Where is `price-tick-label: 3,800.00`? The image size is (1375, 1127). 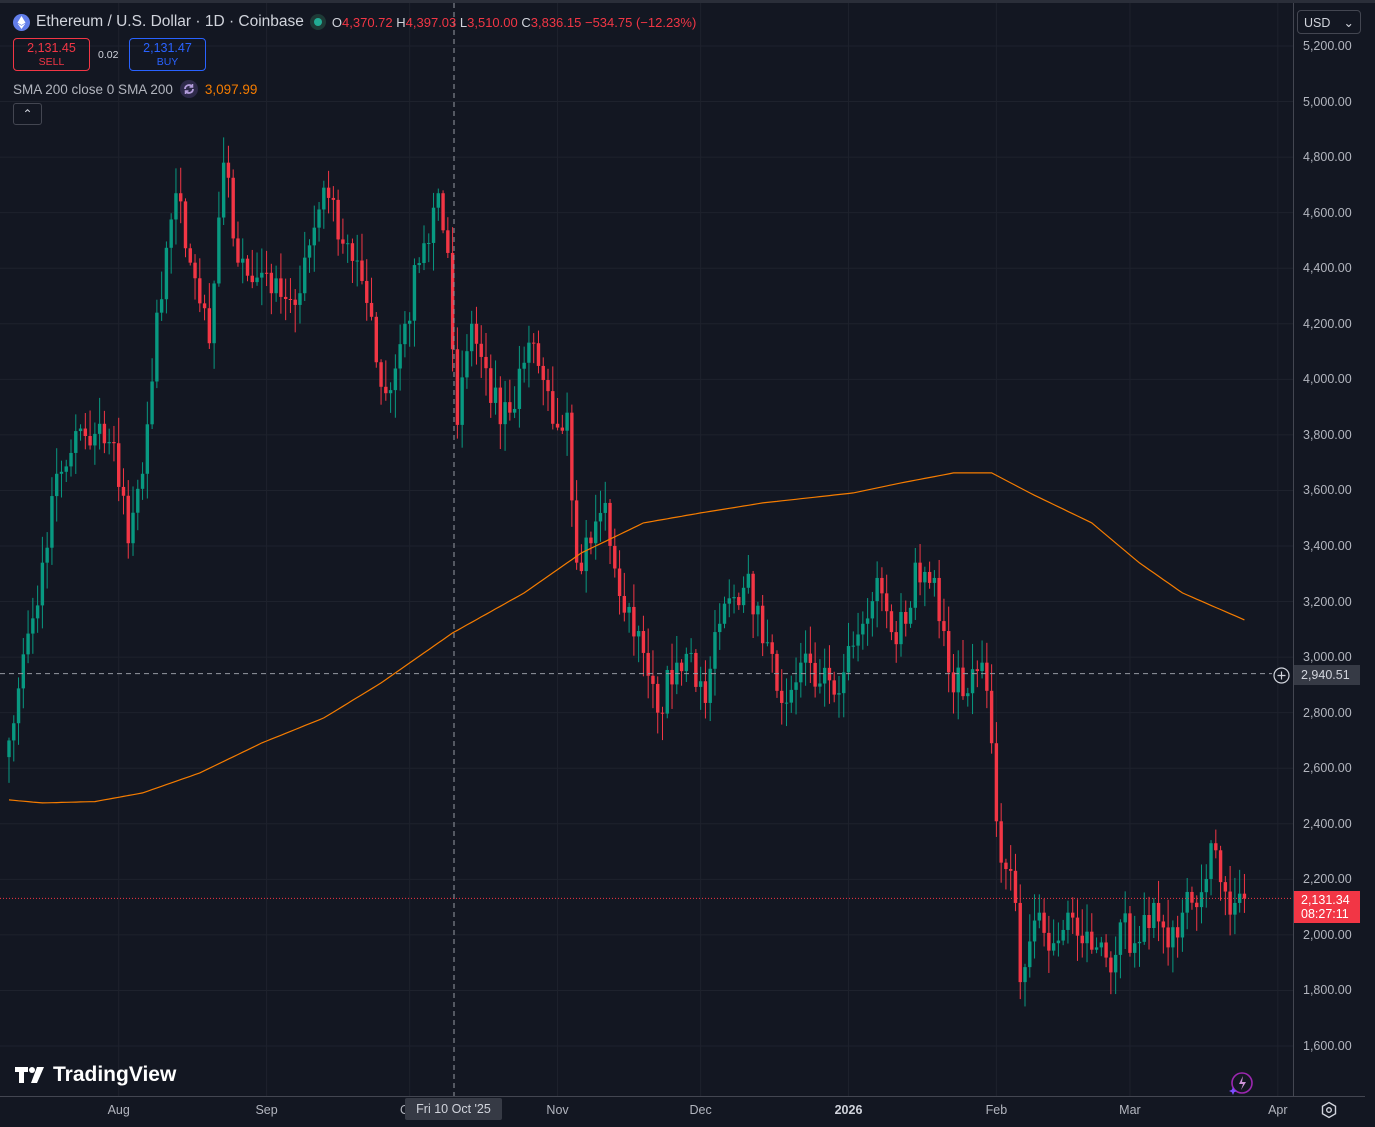 price-tick-label: 3,800.00 is located at coordinates (1327, 434).